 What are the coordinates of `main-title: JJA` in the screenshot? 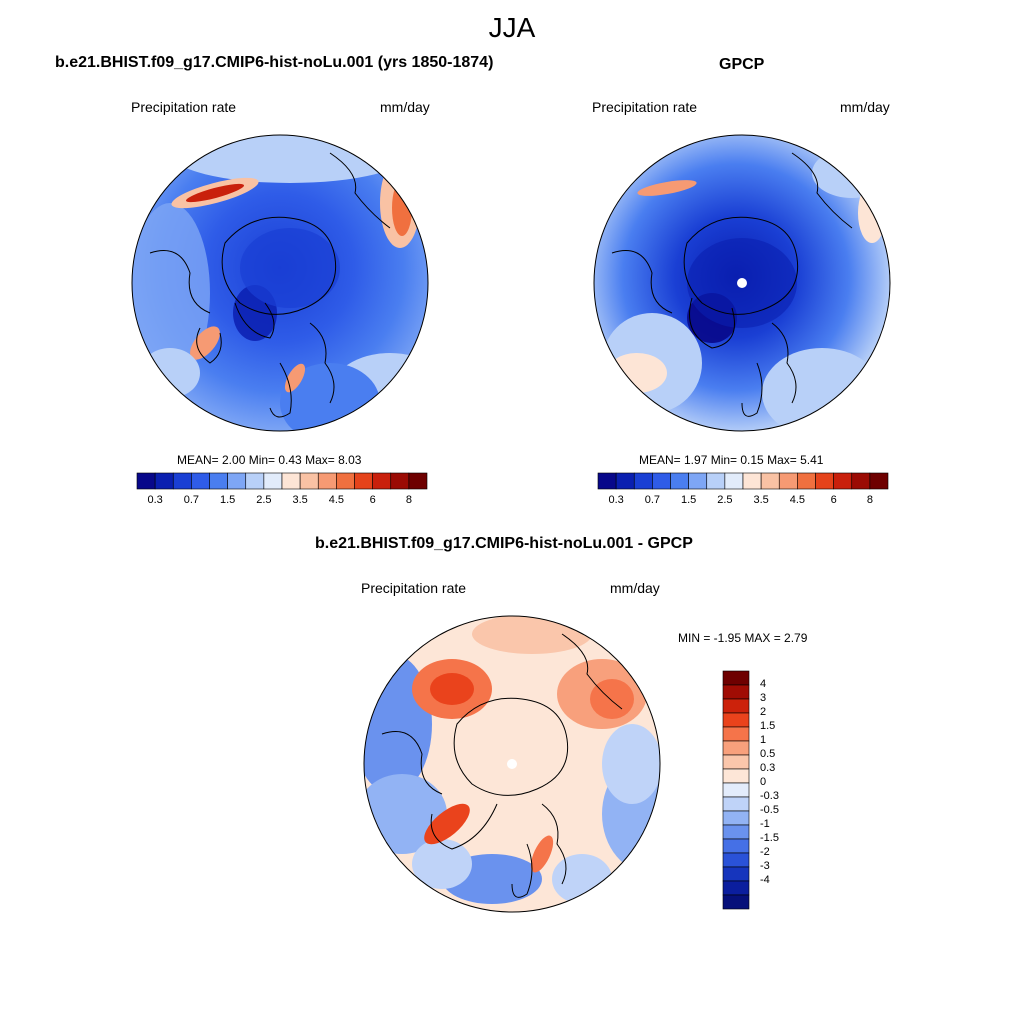 It's located at (512, 27).